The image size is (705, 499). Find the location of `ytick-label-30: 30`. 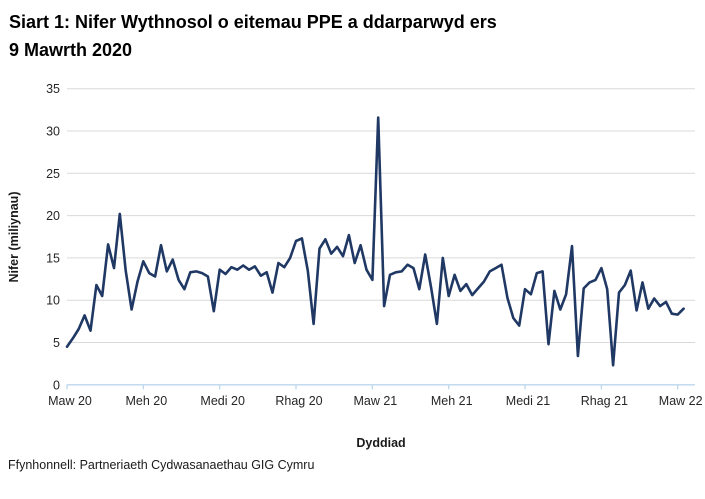

ytick-label-30: 30 is located at coordinates (53, 132).